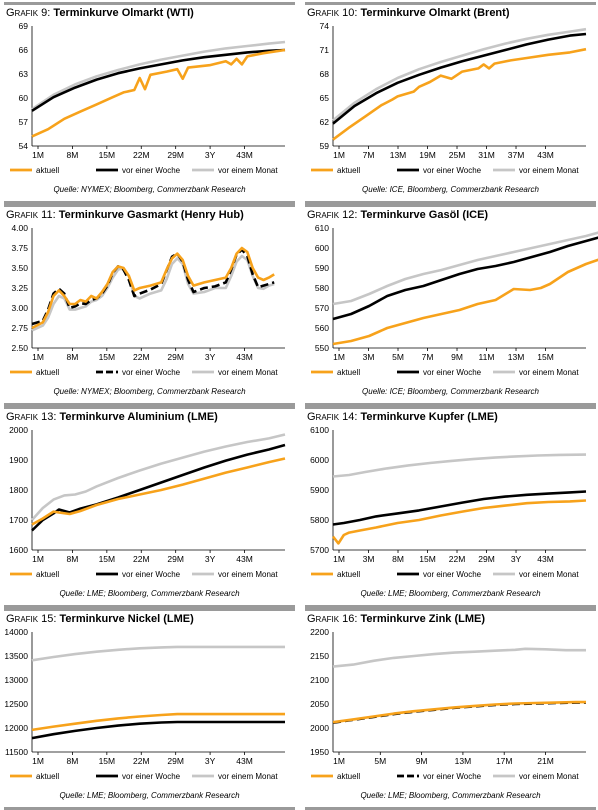  I want to click on y-tick-label: 2000, so click(319, 728).